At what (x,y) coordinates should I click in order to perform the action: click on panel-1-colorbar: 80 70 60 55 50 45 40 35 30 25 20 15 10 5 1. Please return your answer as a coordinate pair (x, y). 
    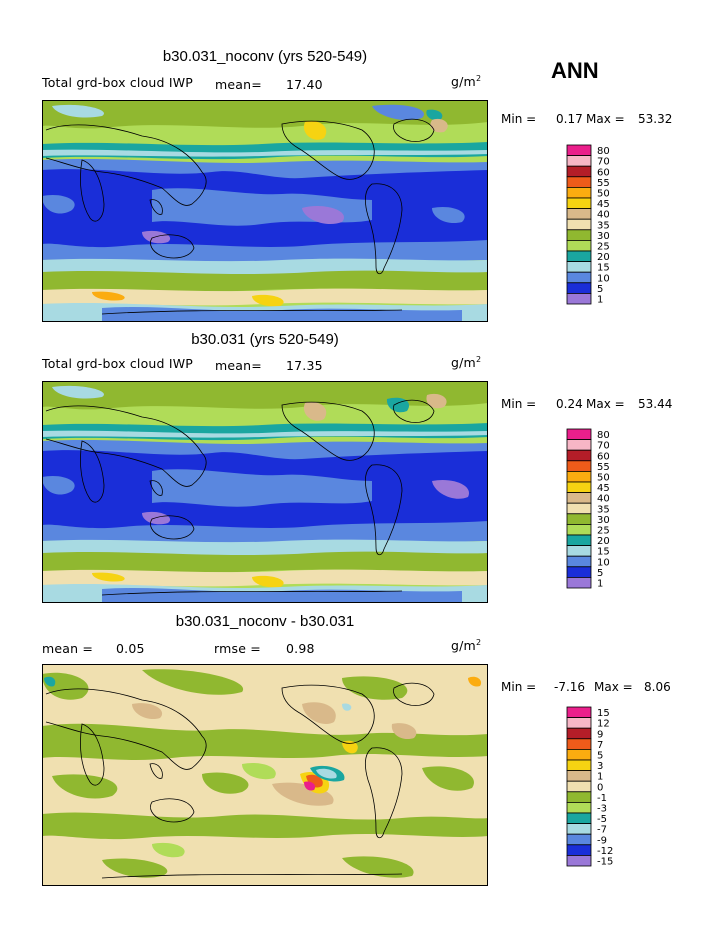
    Looking at the image, I should click on (616, 236).